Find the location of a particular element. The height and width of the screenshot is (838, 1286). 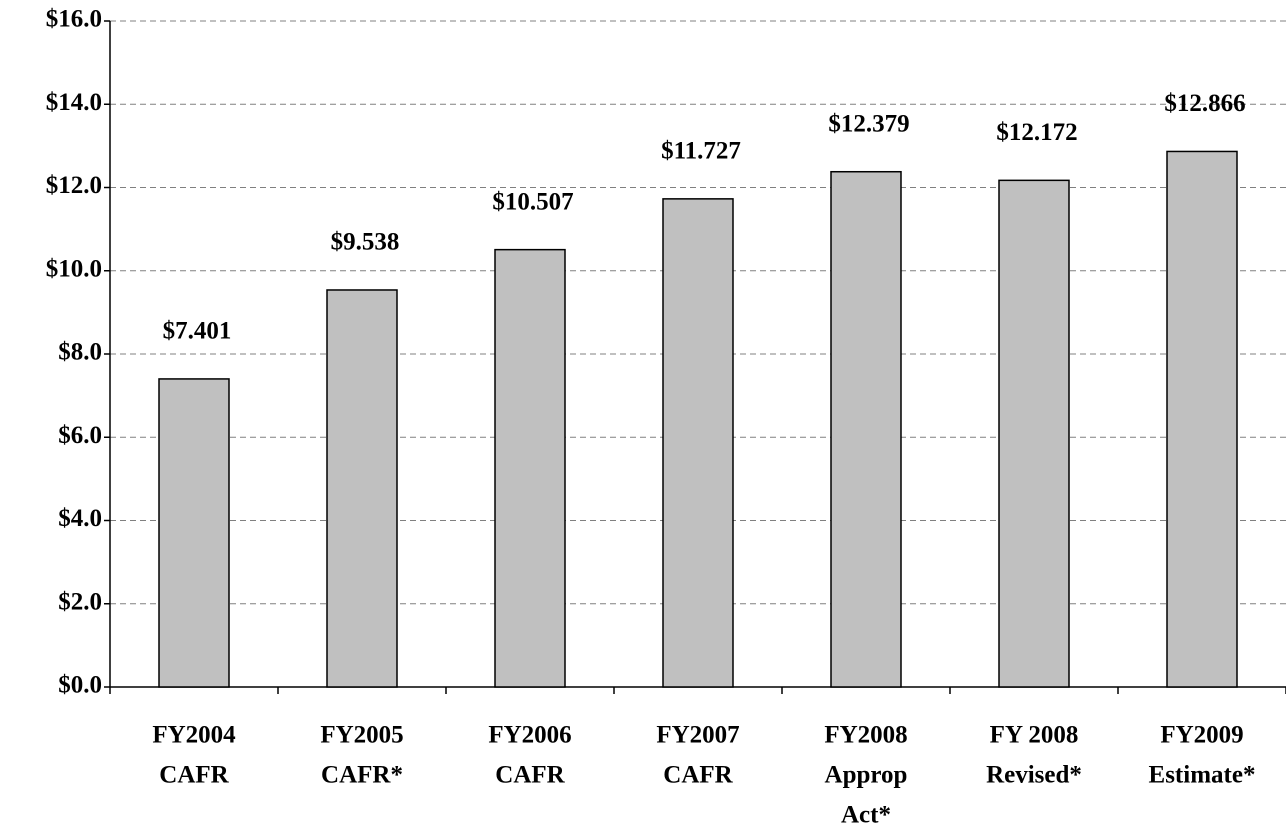

value-label: $12.379 is located at coordinates (868, 123).